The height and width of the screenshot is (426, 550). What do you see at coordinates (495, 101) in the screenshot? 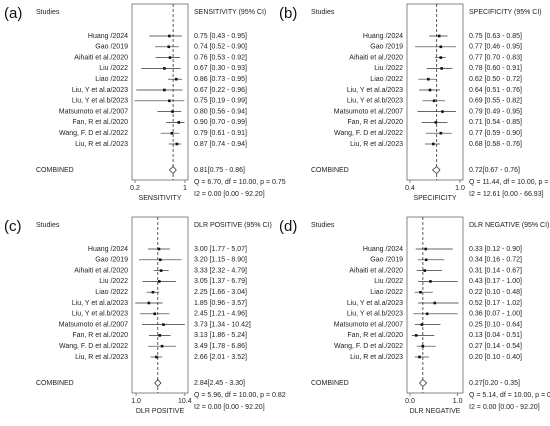
I see `estimate-label: 0.69 [0.55 - 0.82]` at bounding box center [495, 101].